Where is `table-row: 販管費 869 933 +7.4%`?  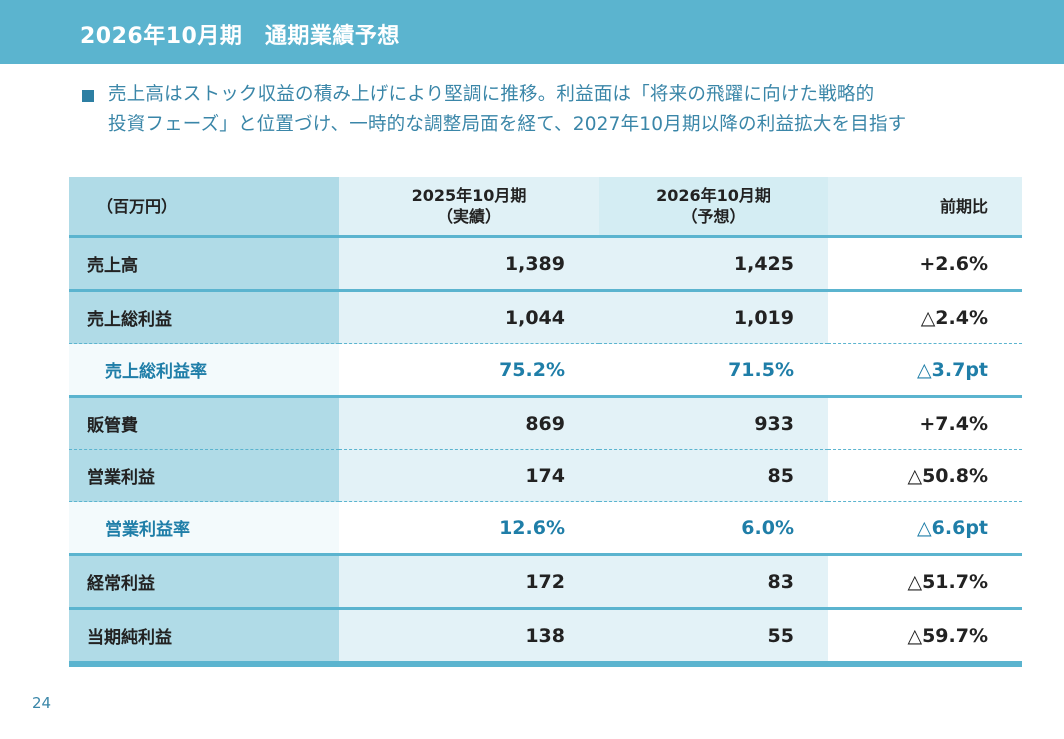 table-row: 販管費 869 933 +7.4% is located at coordinates (545, 423).